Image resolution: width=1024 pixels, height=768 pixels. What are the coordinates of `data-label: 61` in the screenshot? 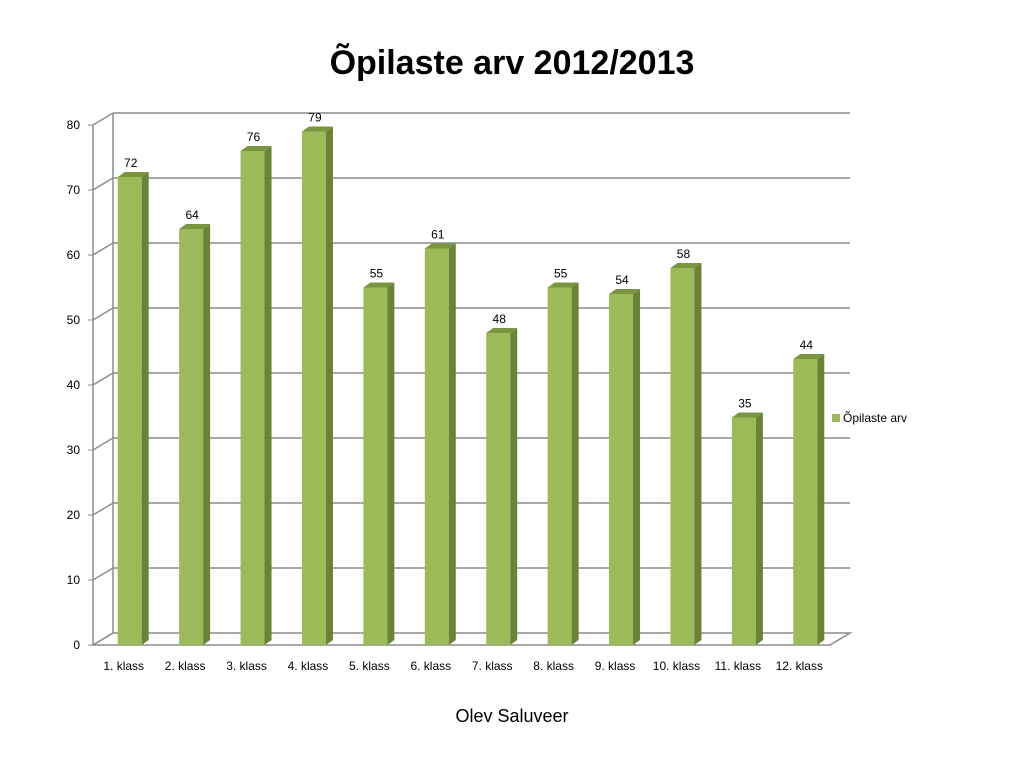 It's located at (438, 235).